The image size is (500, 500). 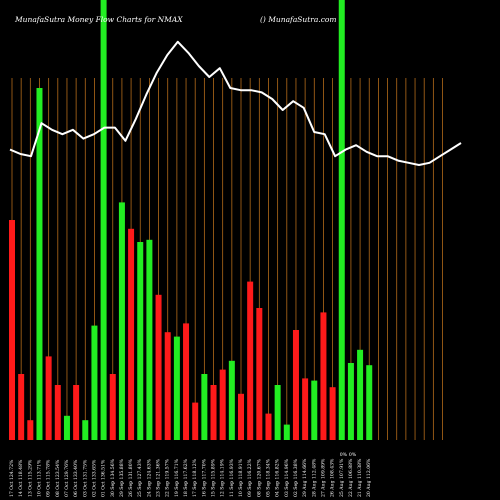 What do you see at coordinates (67, 478) in the screenshot?
I see `x-tick-label: 07 Oct 129.76%` at bounding box center [67, 478].